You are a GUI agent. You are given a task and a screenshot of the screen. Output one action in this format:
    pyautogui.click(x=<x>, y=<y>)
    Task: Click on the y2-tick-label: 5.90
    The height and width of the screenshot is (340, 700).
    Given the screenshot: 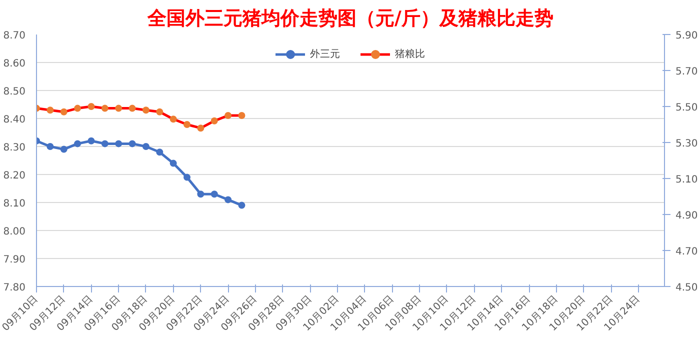 What is the action you would take?
    pyautogui.click(x=687, y=36)
    